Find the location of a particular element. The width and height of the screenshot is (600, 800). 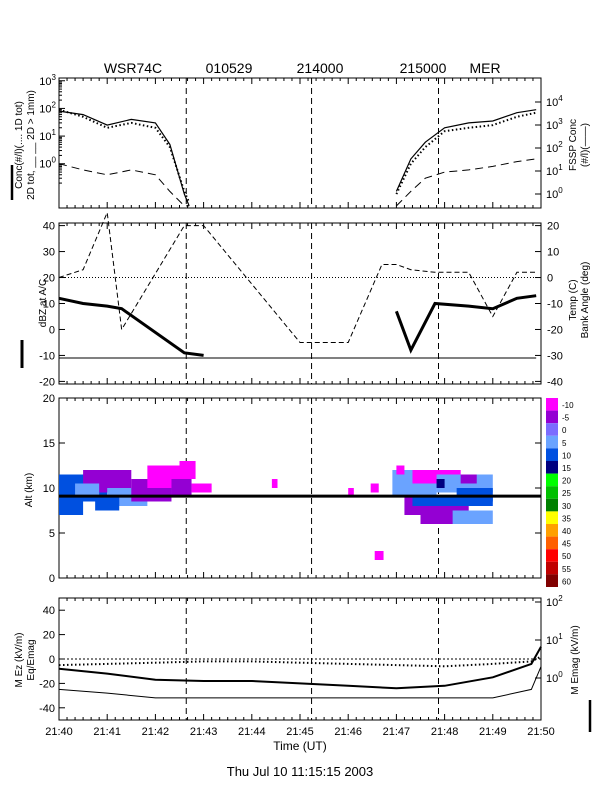

series-line-m-ez is located at coordinates (300, 668).